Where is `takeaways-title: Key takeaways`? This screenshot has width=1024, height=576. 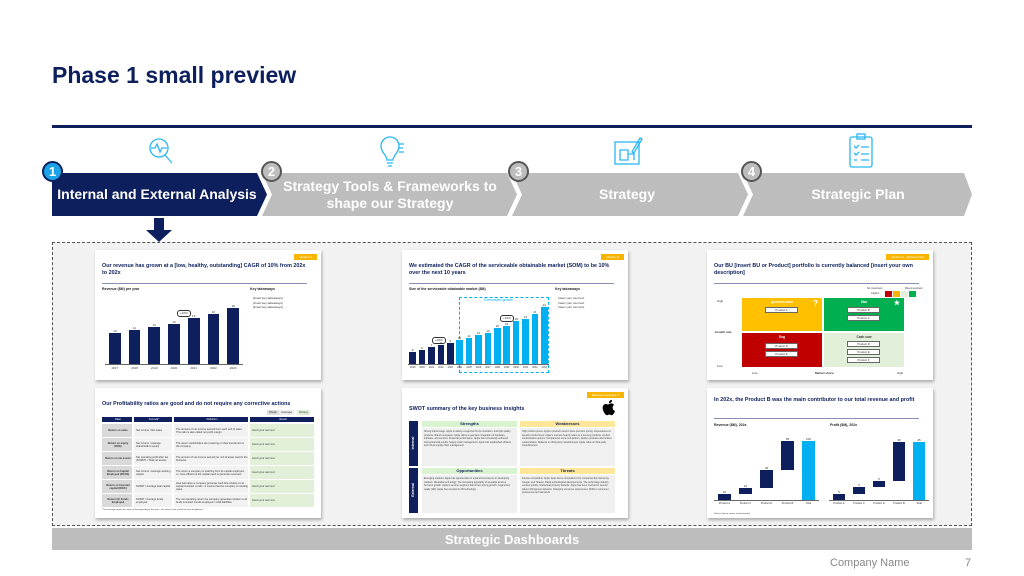
takeaways-title: Key takeaways is located at coordinates (262, 289).